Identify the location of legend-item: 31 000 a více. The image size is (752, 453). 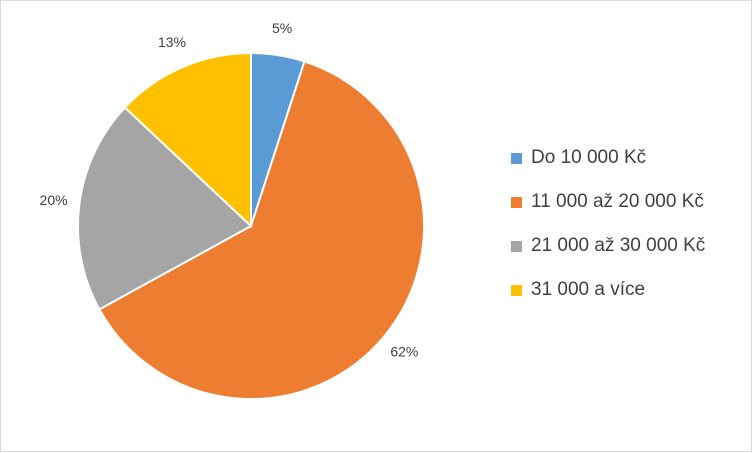
(608, 290).